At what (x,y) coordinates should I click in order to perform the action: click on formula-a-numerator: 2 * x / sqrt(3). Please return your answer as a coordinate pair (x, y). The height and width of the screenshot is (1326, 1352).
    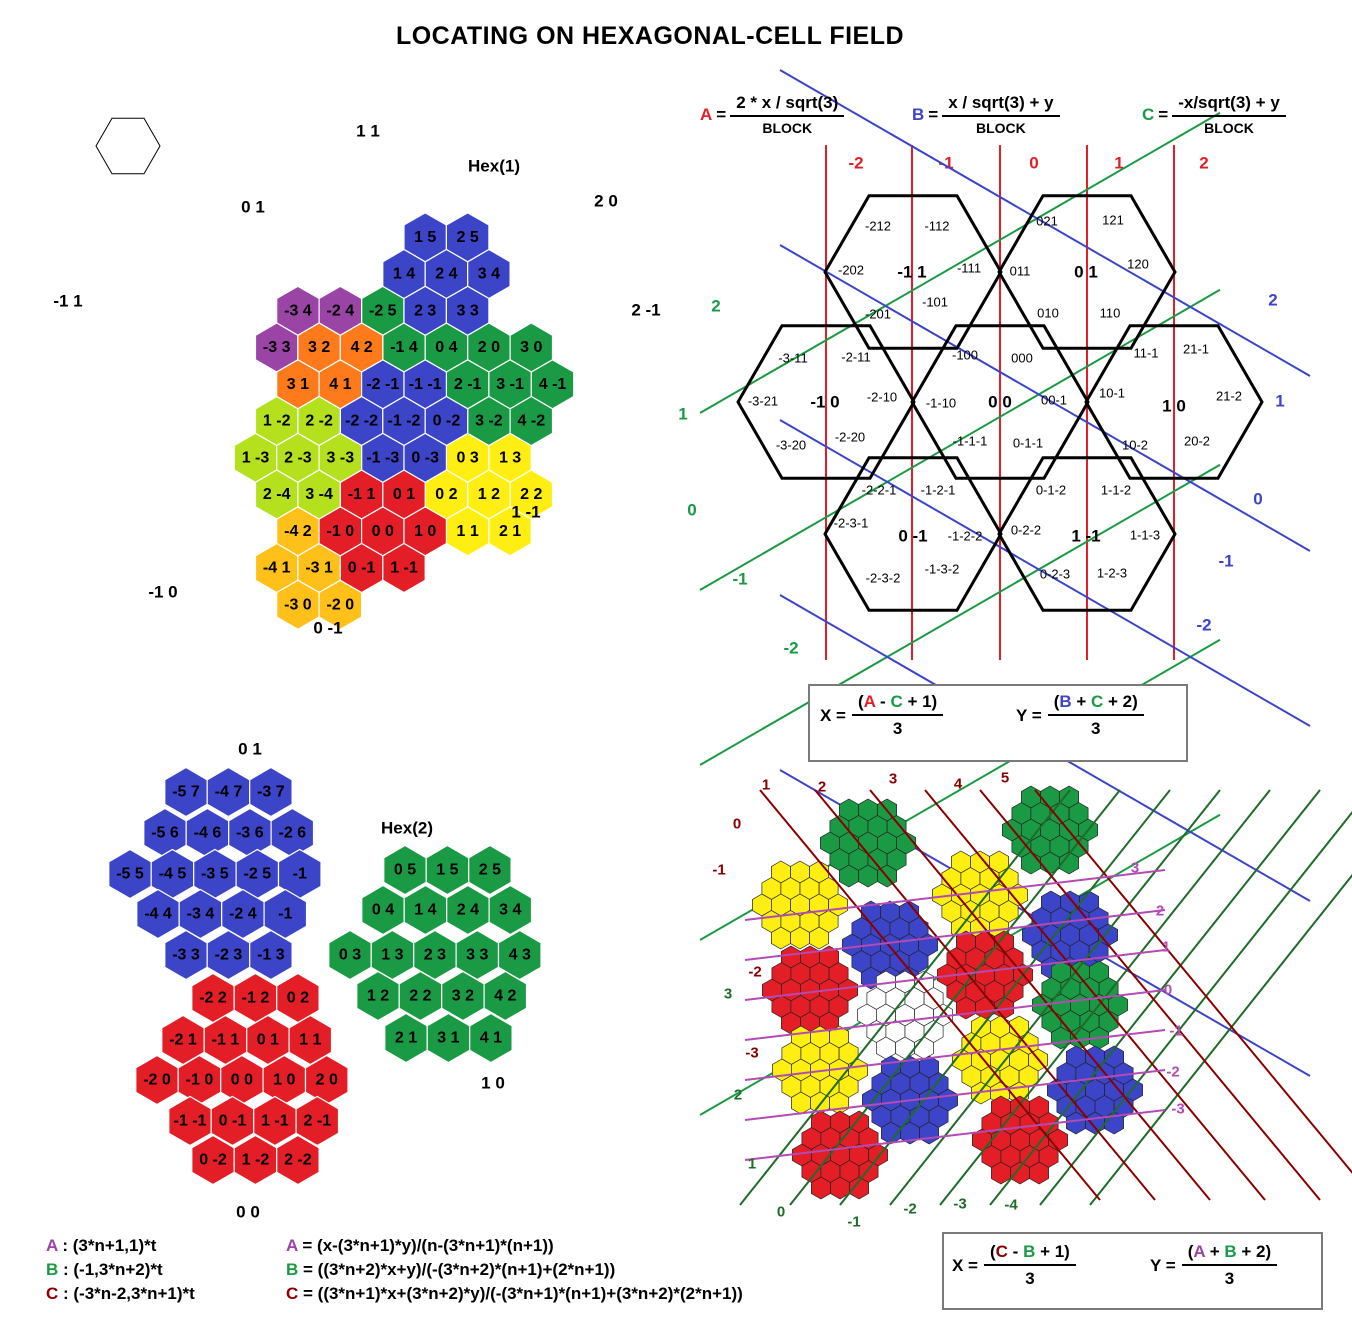
    Looking at the image, I should click on (787, 105).